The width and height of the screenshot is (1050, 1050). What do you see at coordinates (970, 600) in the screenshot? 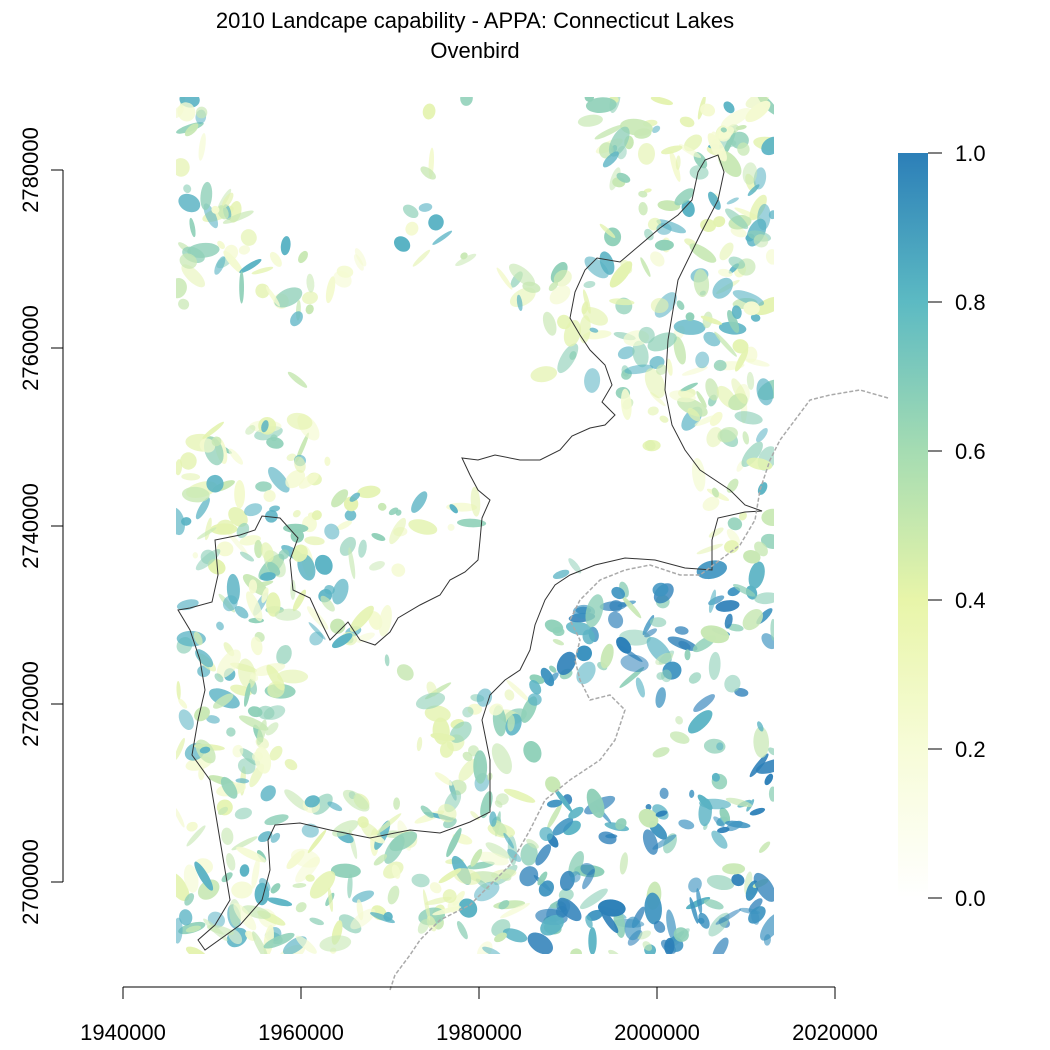
I see `legend-tick-label: 0.4` at bounding box center [970, 600].